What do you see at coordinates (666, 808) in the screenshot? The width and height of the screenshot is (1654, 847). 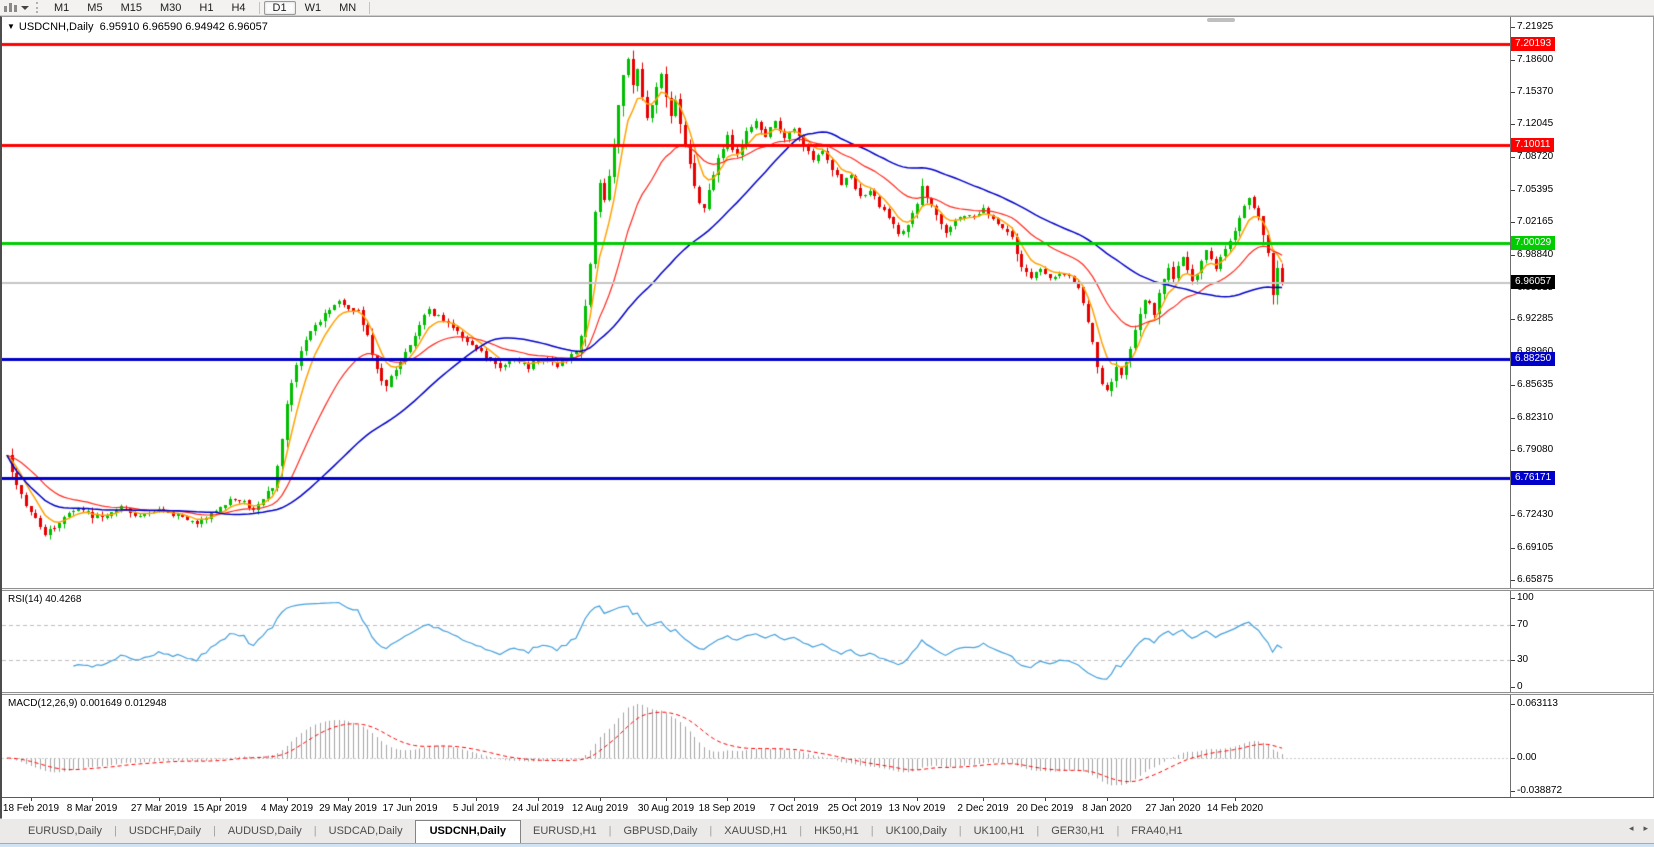 I see `date-axis-label: 30 Aug 2019` at bounding box center [666, 808].